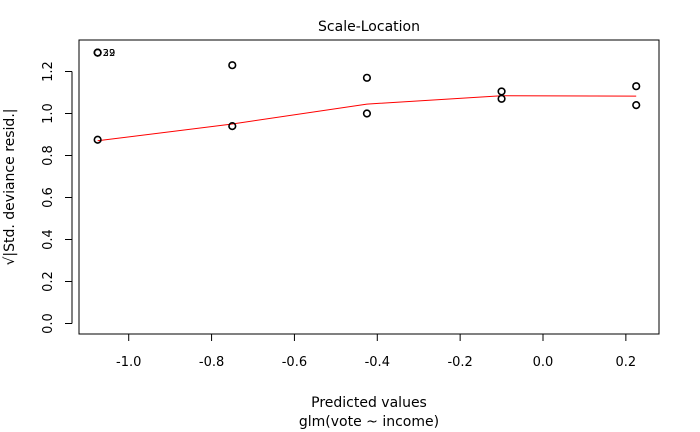 The image size is (700, 432). What do you see at coordinates (57, 197) in the screenshot?
I see `y-axis: 0.0 0.2 0.4 0.6 0.8 1.0 1.2` at bounding box center [57, 197].